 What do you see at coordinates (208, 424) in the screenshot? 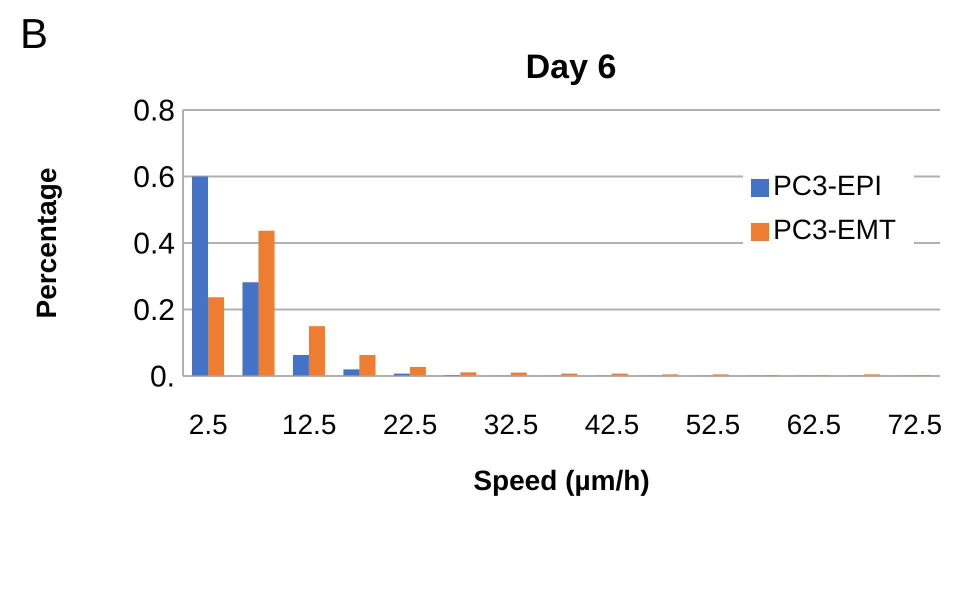
I see `x-tick-label: 2.5` at bounding box center [208, 424].